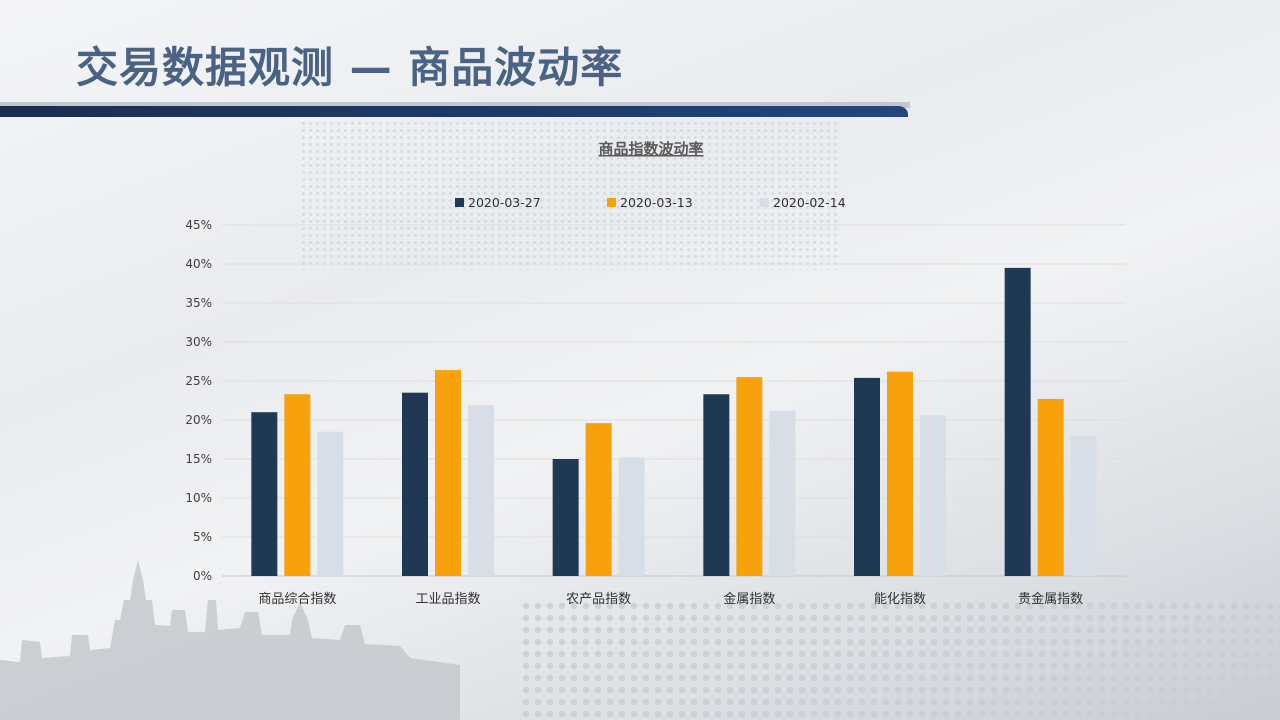 This screenshot has height=720, width=1280. I want to click on y-tick-label: 30%, so click(198, 342).